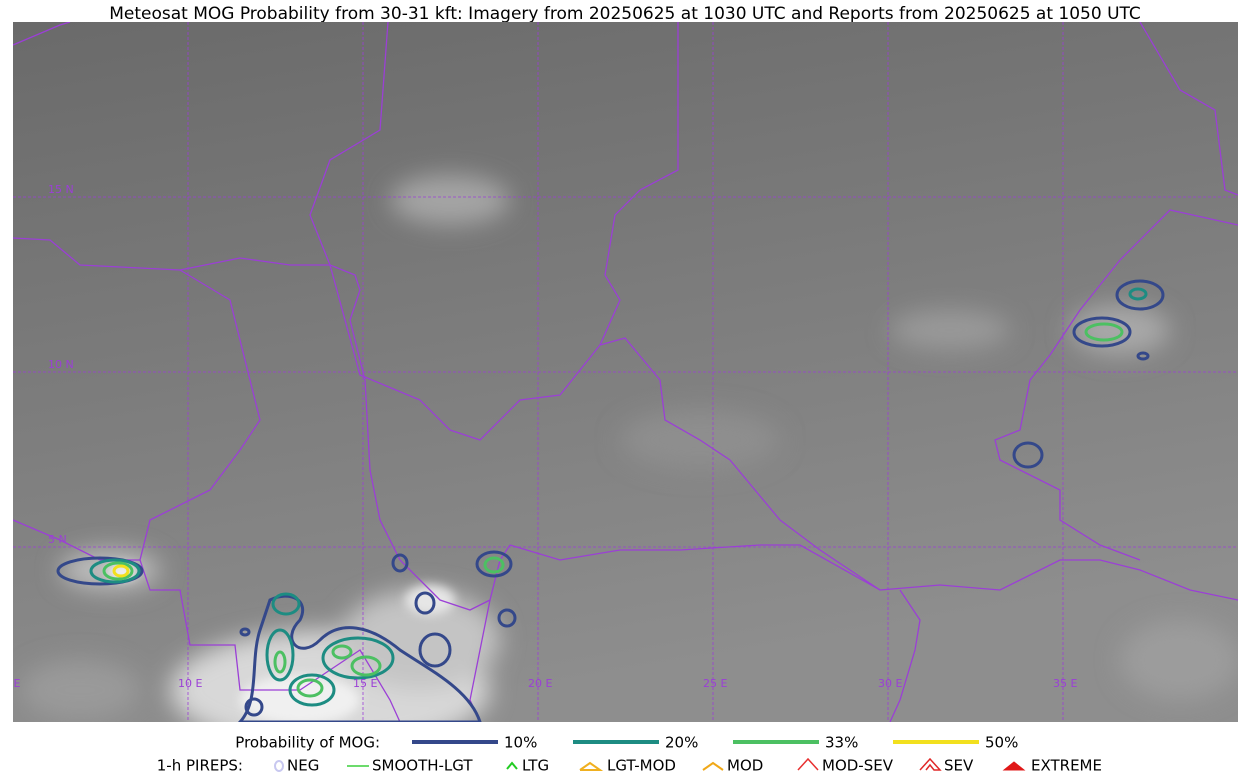  I want to click on legend-label: 20%, so click(681, 743).